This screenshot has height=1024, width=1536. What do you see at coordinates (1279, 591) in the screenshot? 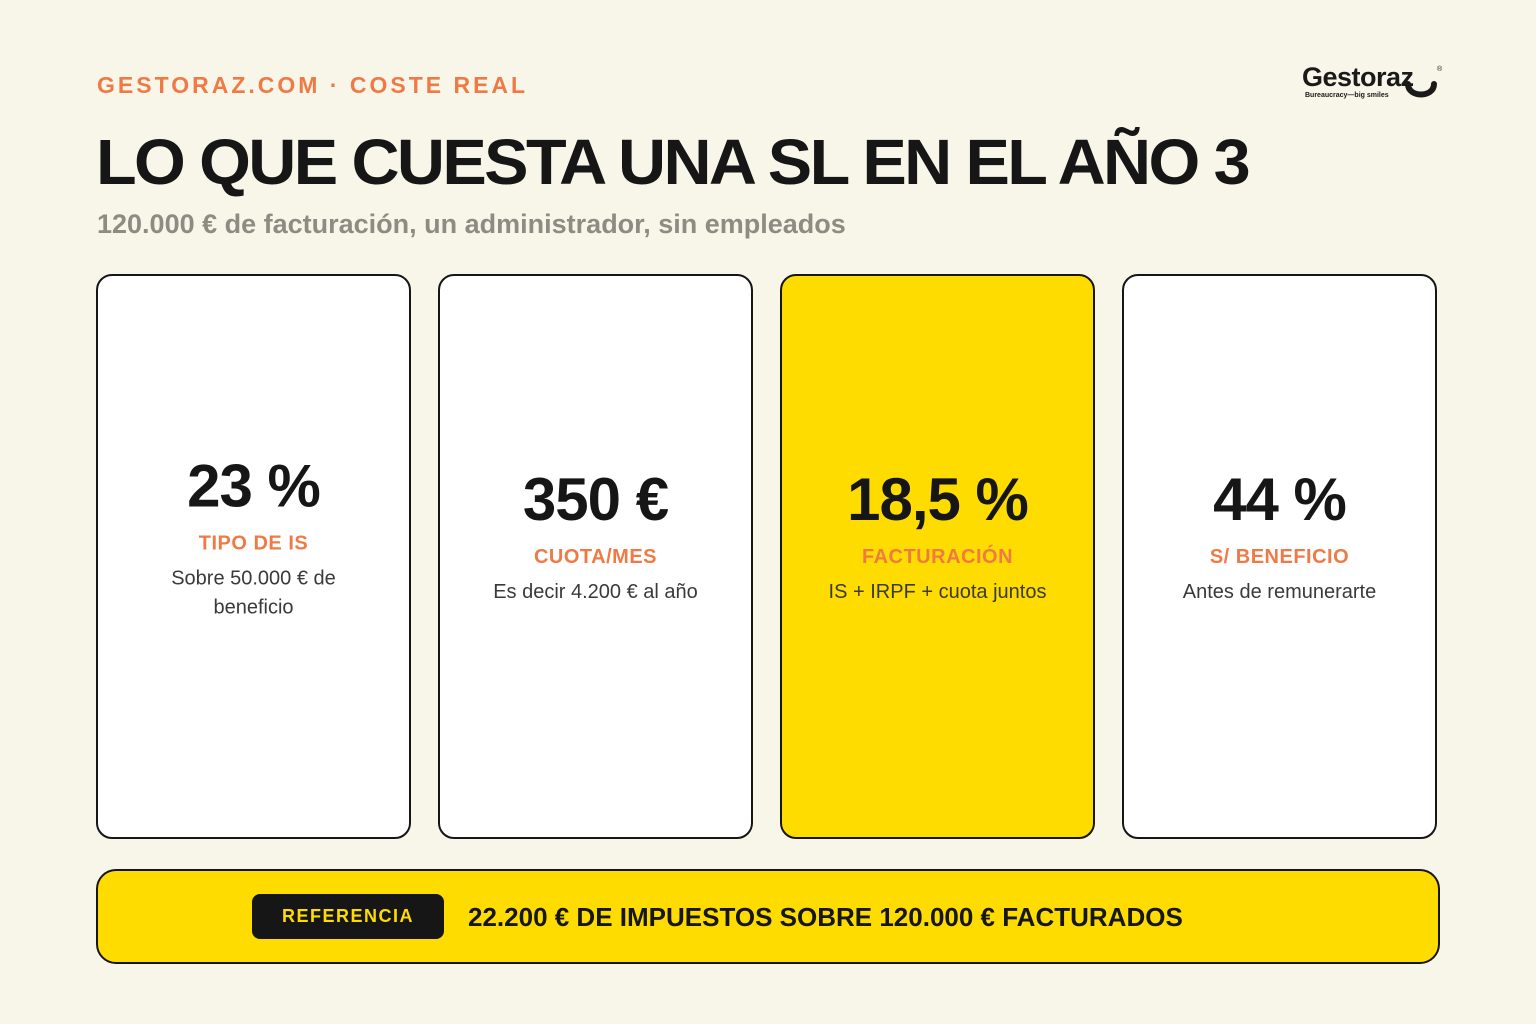
I see `stat-description: Antes de remunerarte` at bounding box center [1279, 591].